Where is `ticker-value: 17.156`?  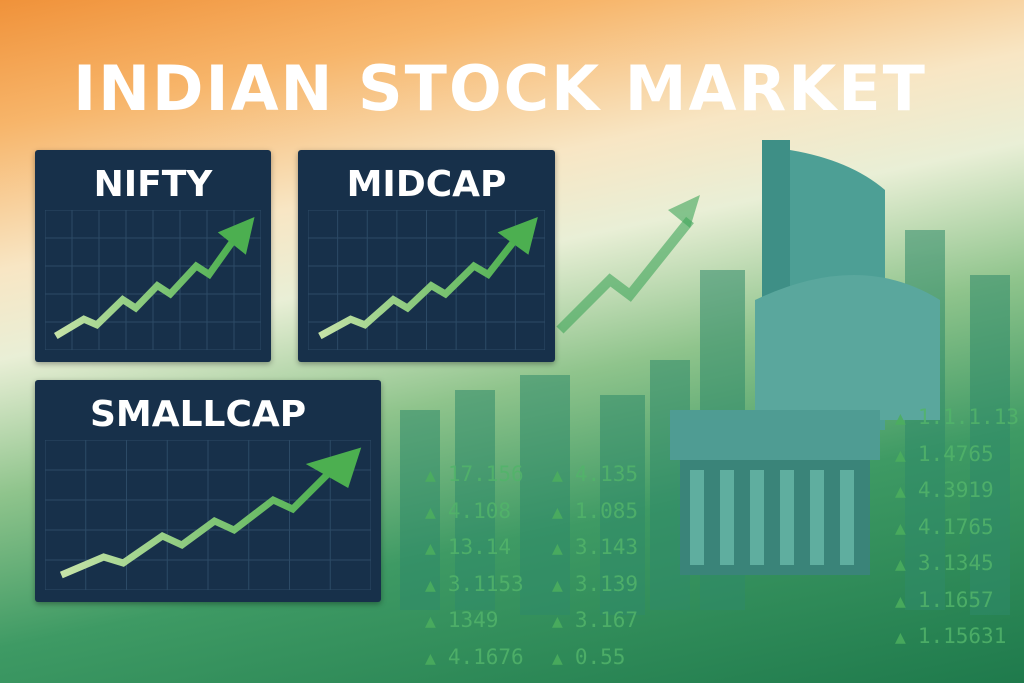
ticker-value: 17.156 is located at coordinates (485, 474).